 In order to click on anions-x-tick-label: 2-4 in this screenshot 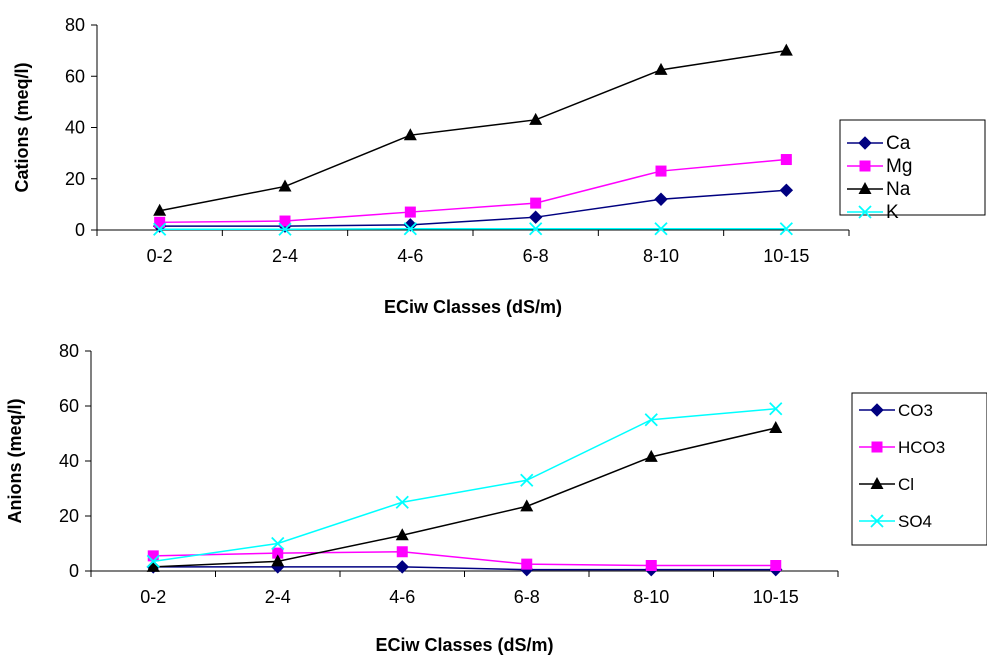, I will do `click(278, 597)`.